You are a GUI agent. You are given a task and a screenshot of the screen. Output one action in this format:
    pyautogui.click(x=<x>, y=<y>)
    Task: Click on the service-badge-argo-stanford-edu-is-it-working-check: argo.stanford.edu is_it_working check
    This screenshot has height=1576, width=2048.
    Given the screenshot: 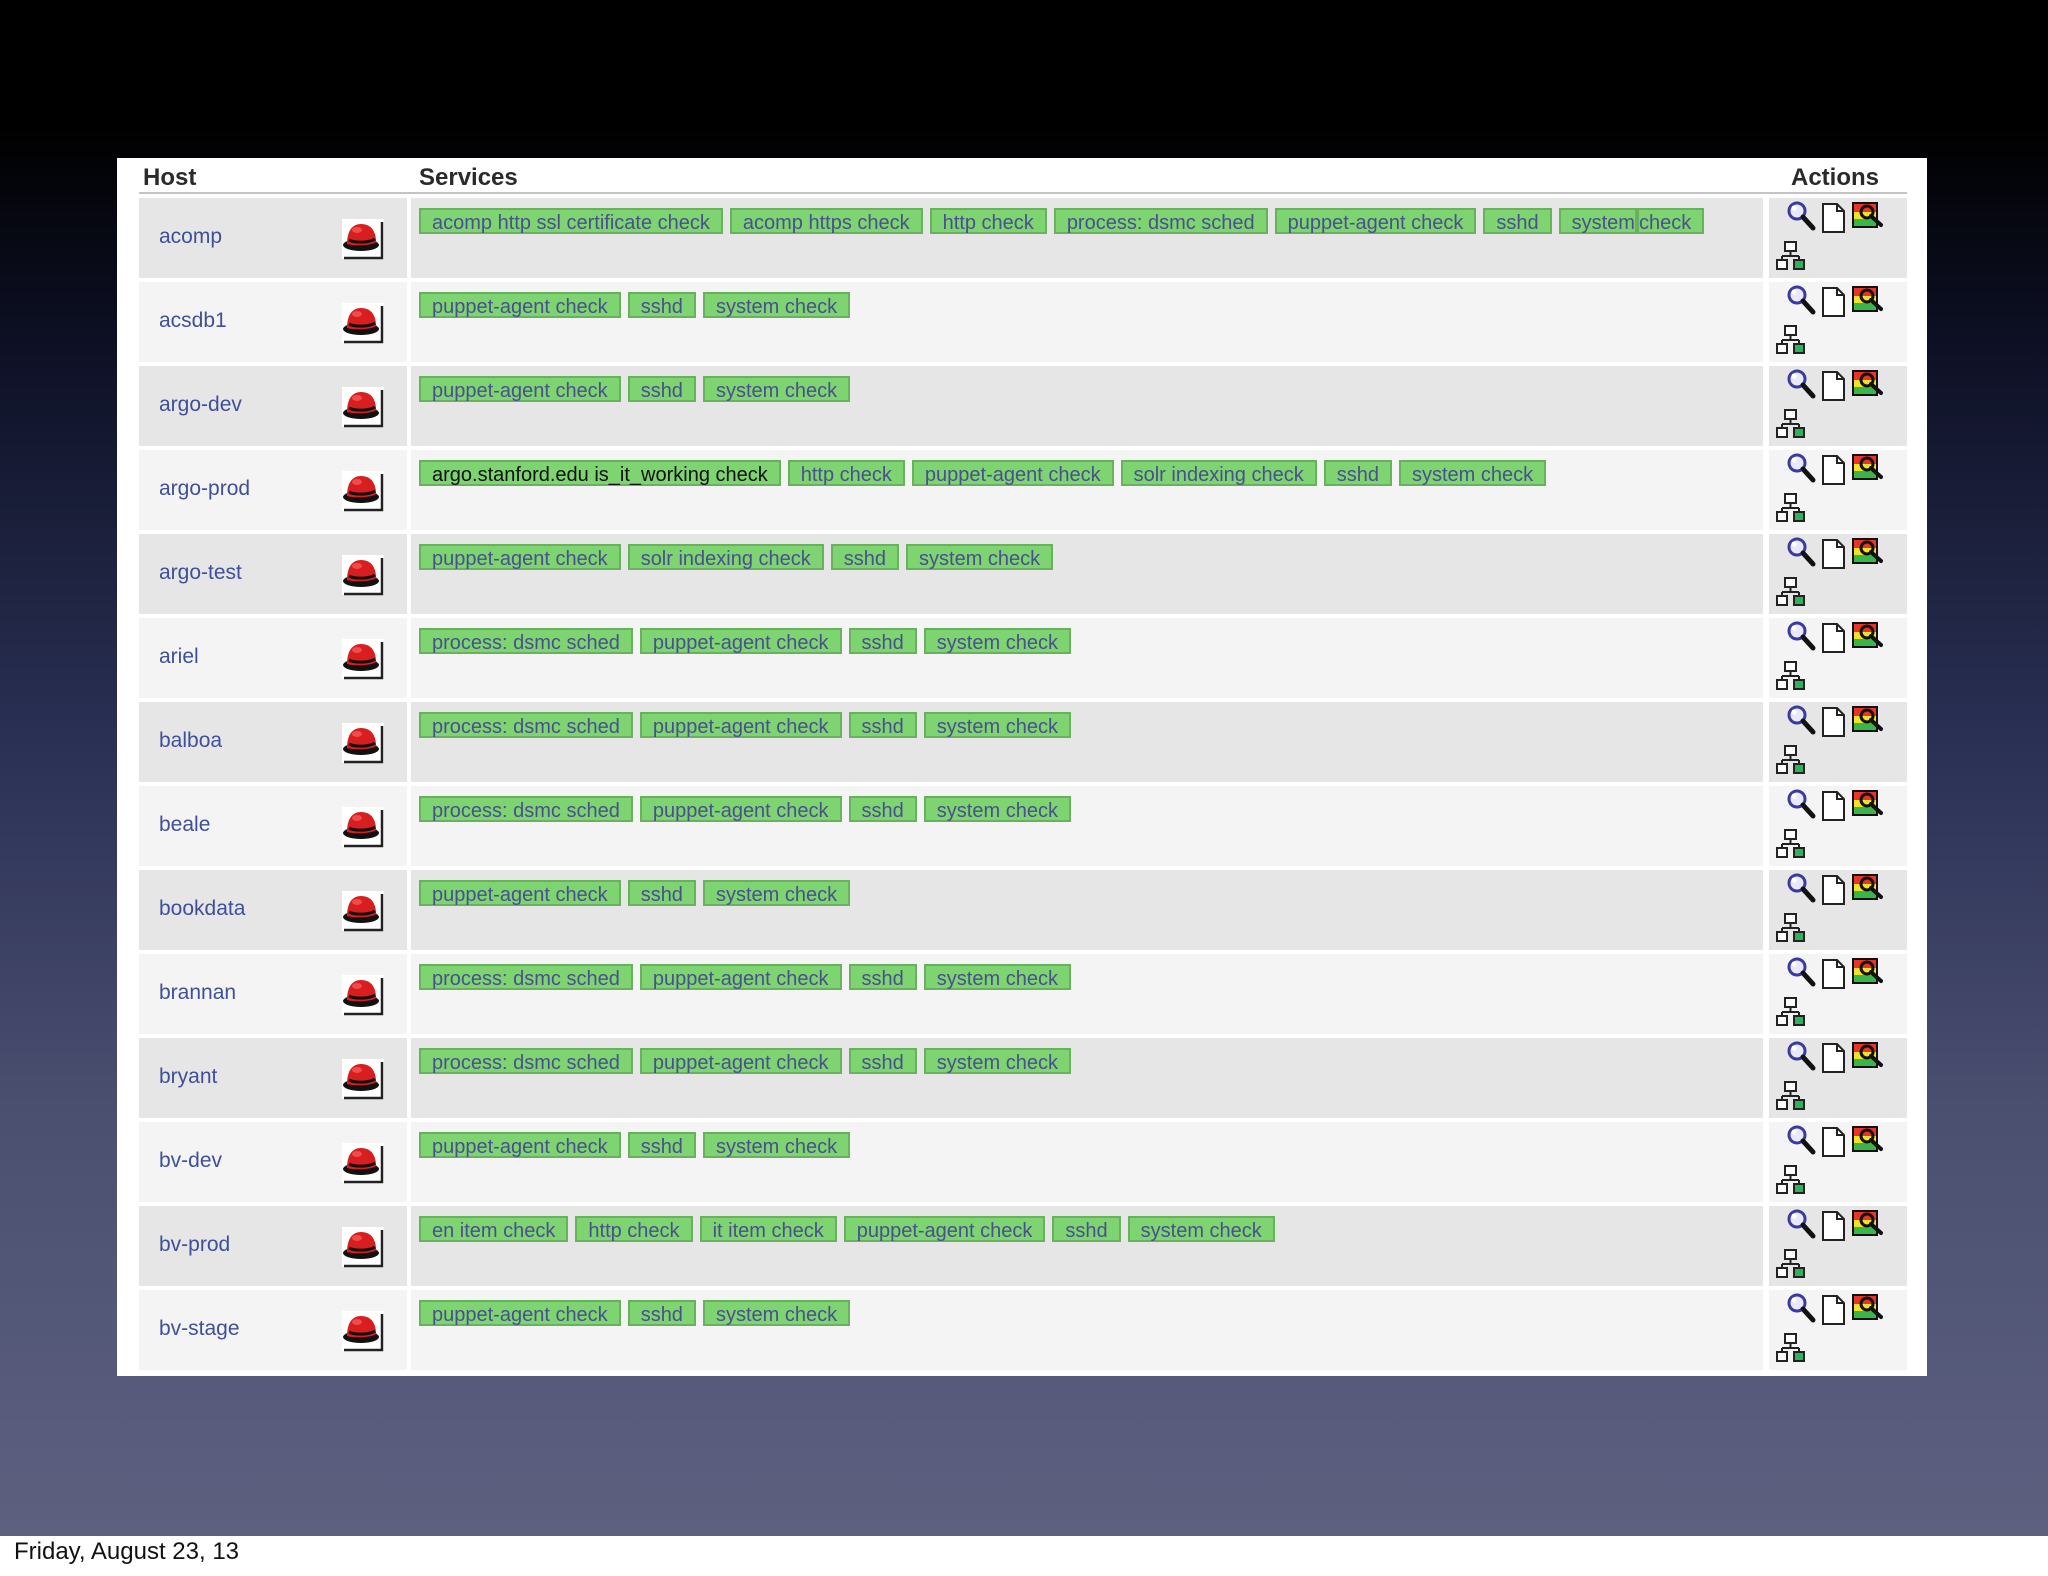 What is the action you would take?
    pyautogui.click(x=600, y=473)
    